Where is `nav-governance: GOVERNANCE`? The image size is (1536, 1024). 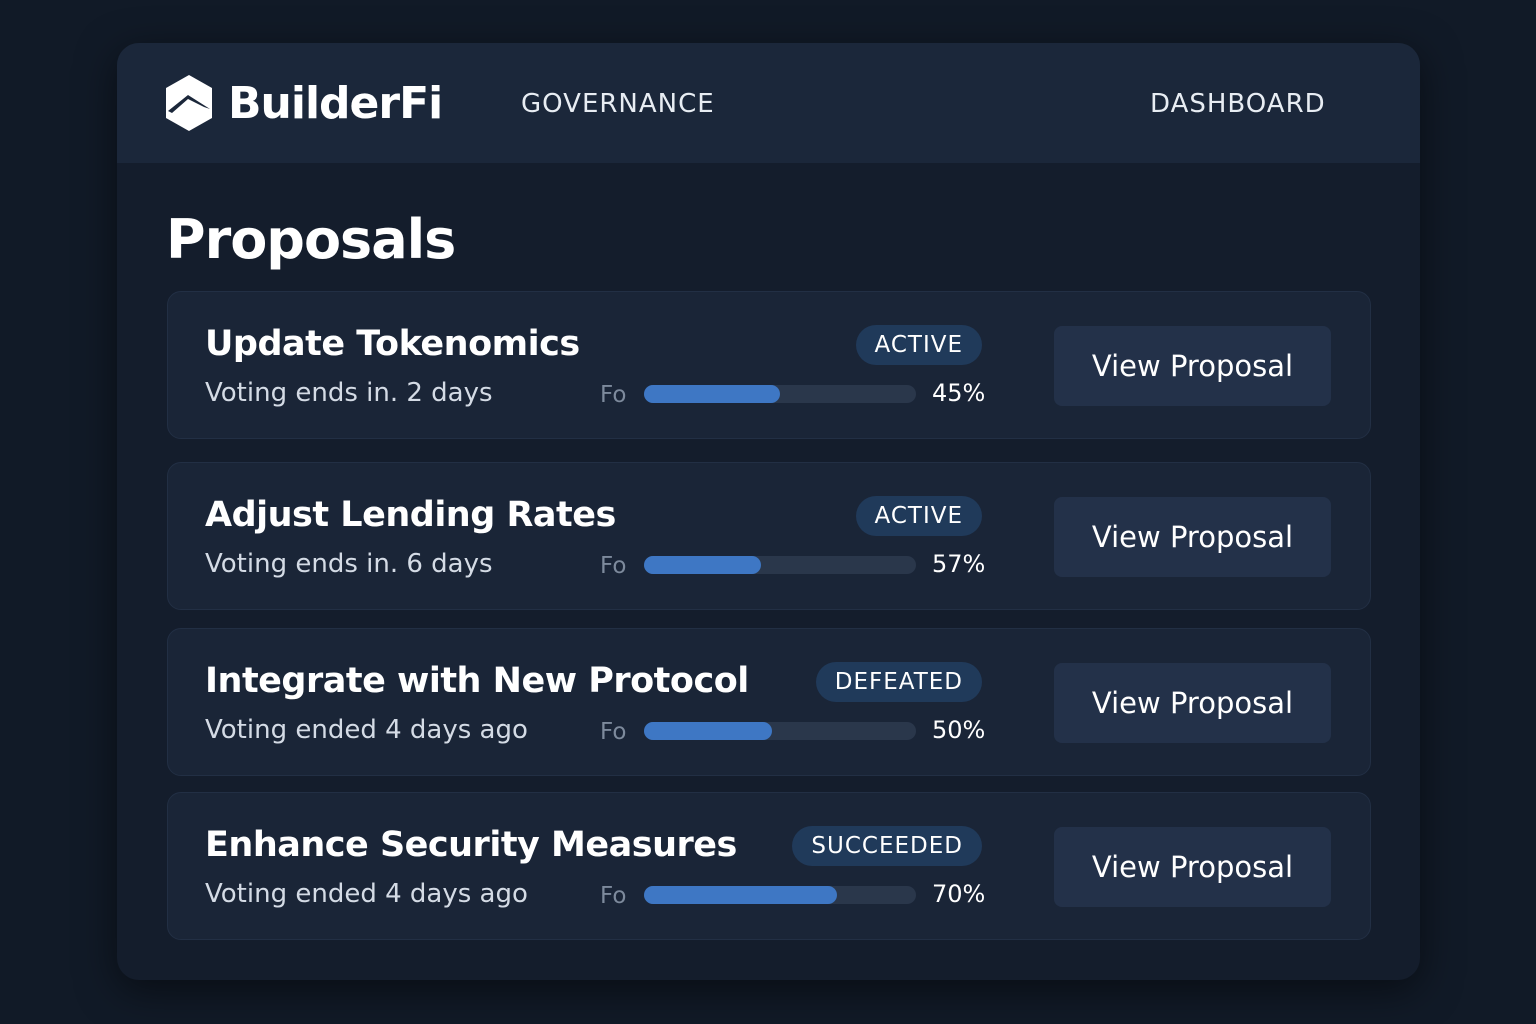 nav-governance: GOVERNANCE is located at coordinates (618, 104).